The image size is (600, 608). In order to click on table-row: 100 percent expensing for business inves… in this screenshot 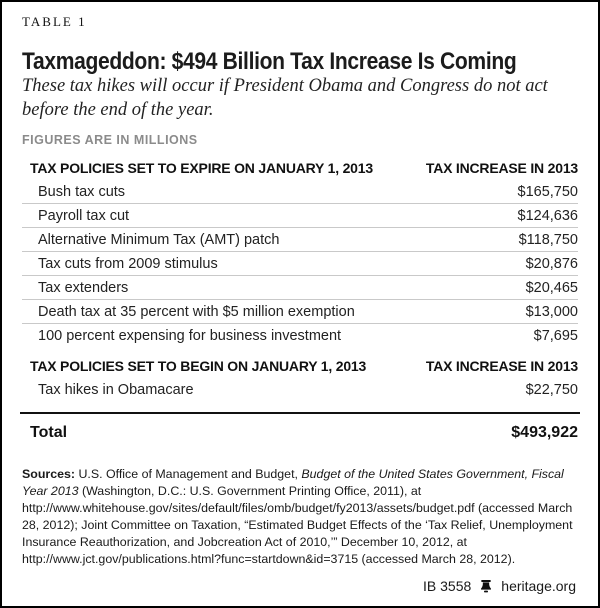, I will do `click(300, 335)`.